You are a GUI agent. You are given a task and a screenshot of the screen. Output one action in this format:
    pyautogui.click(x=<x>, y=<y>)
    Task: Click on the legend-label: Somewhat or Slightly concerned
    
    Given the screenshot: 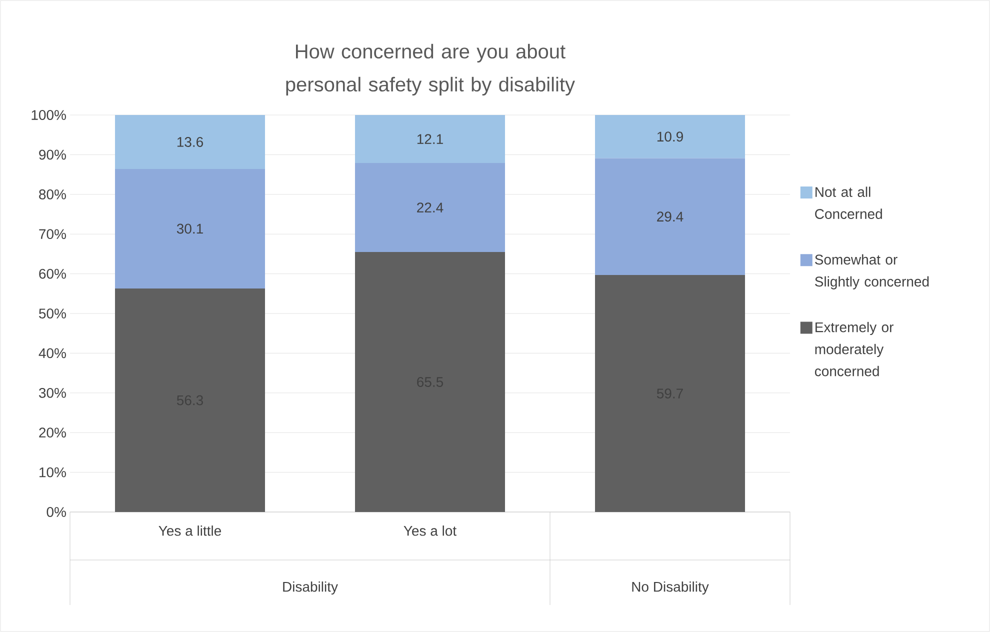 What is the action you would take?
    pyautogui.click(x=872, y=272)
    